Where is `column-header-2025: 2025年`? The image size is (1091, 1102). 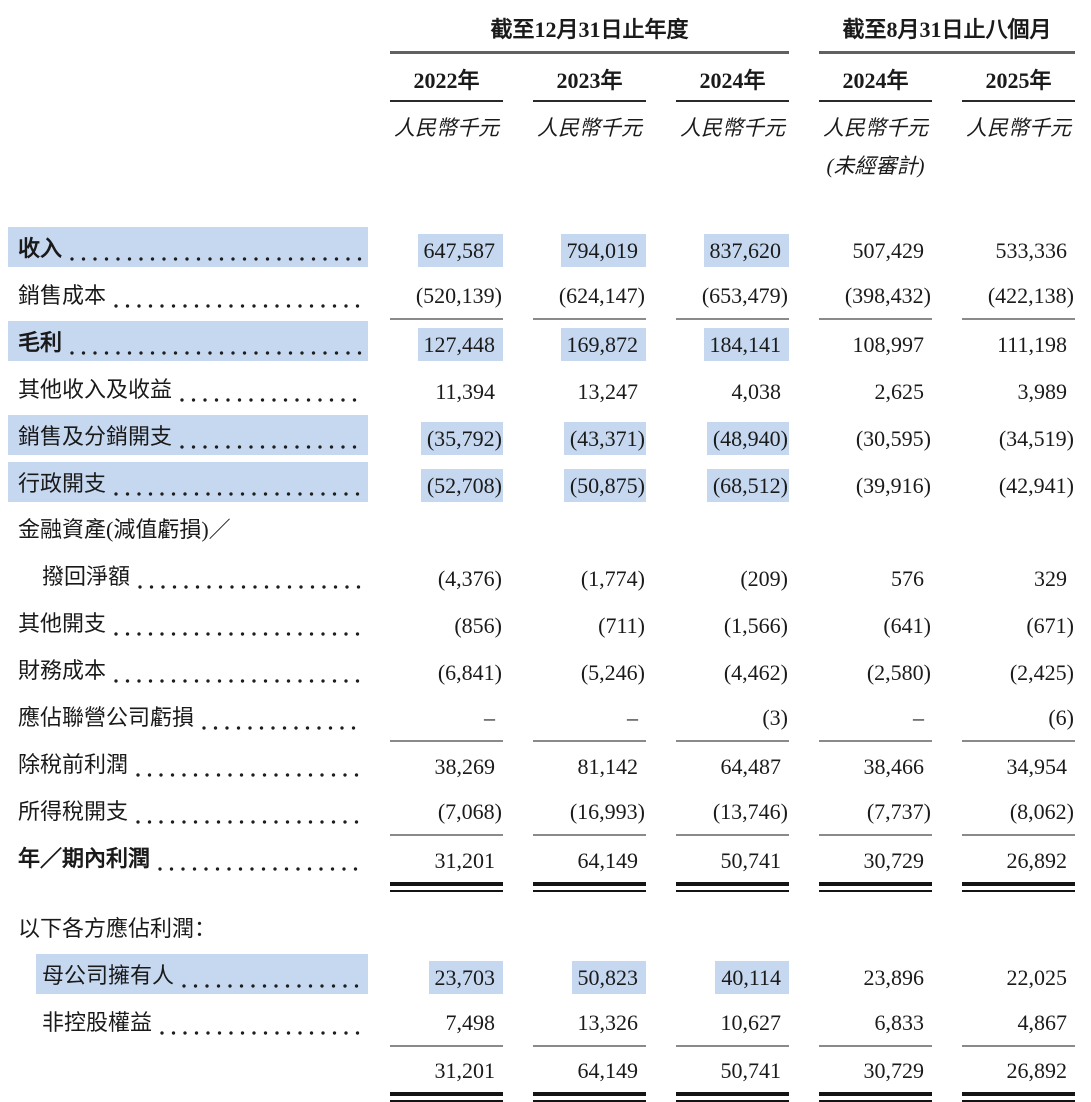 column-header-2025: 2025年 is located at coordinates (1018, 82).